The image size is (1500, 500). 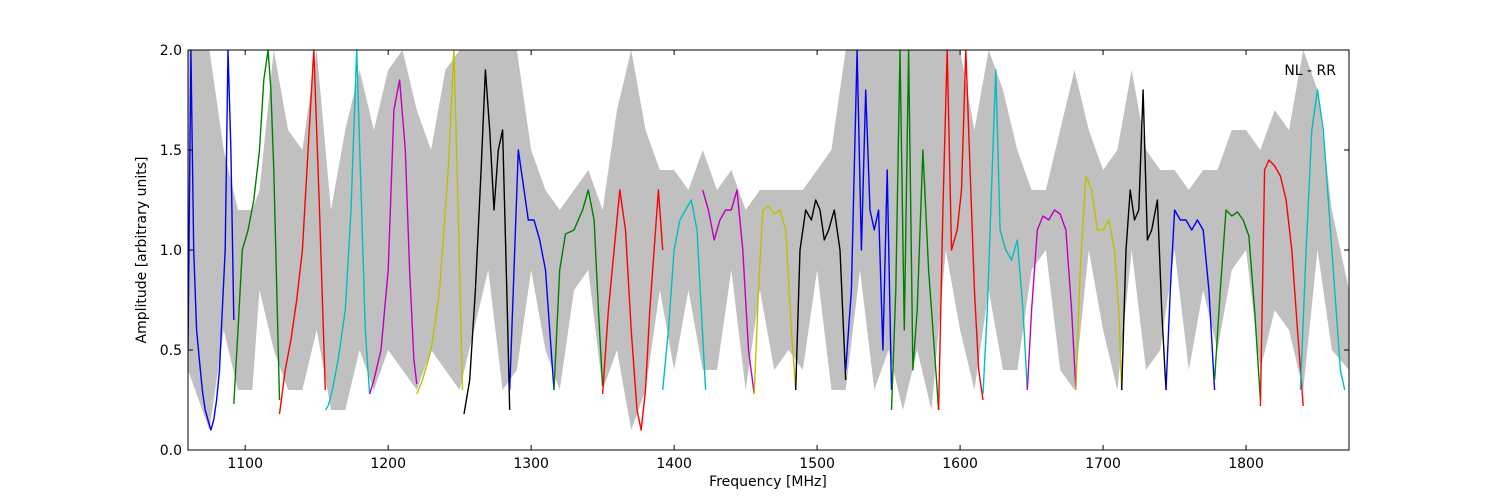 What do you see at coordinates (171, 351) in the screenshot?
I see `y-tick-label: 0.5` at bounding box center [171, 351].